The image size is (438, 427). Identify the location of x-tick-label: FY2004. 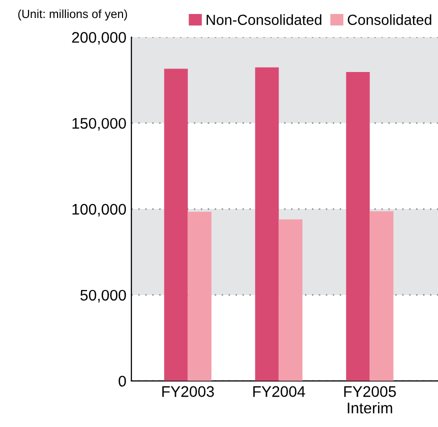
(279, 391).